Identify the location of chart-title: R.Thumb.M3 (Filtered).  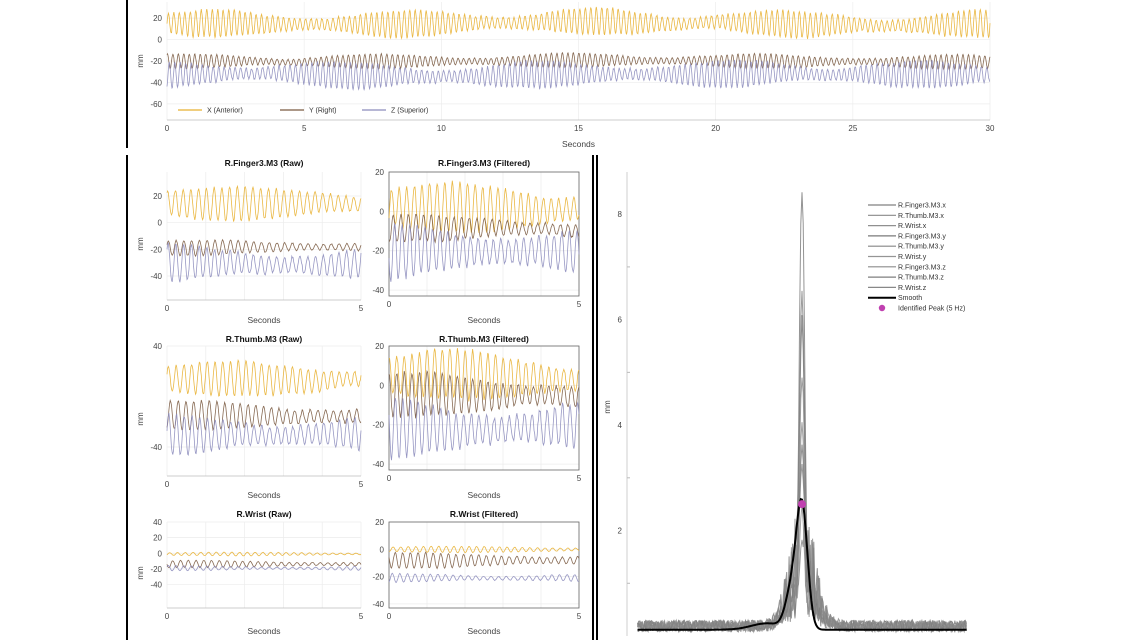
(484, 339).